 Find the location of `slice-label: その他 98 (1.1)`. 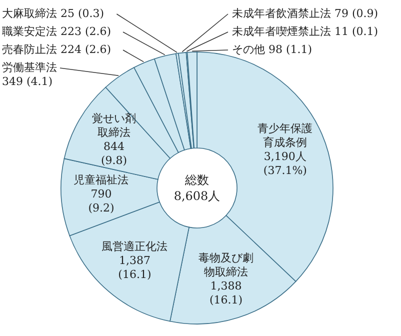

slice-label: その他 98 (1.1) is located at coordinates (272, 49).